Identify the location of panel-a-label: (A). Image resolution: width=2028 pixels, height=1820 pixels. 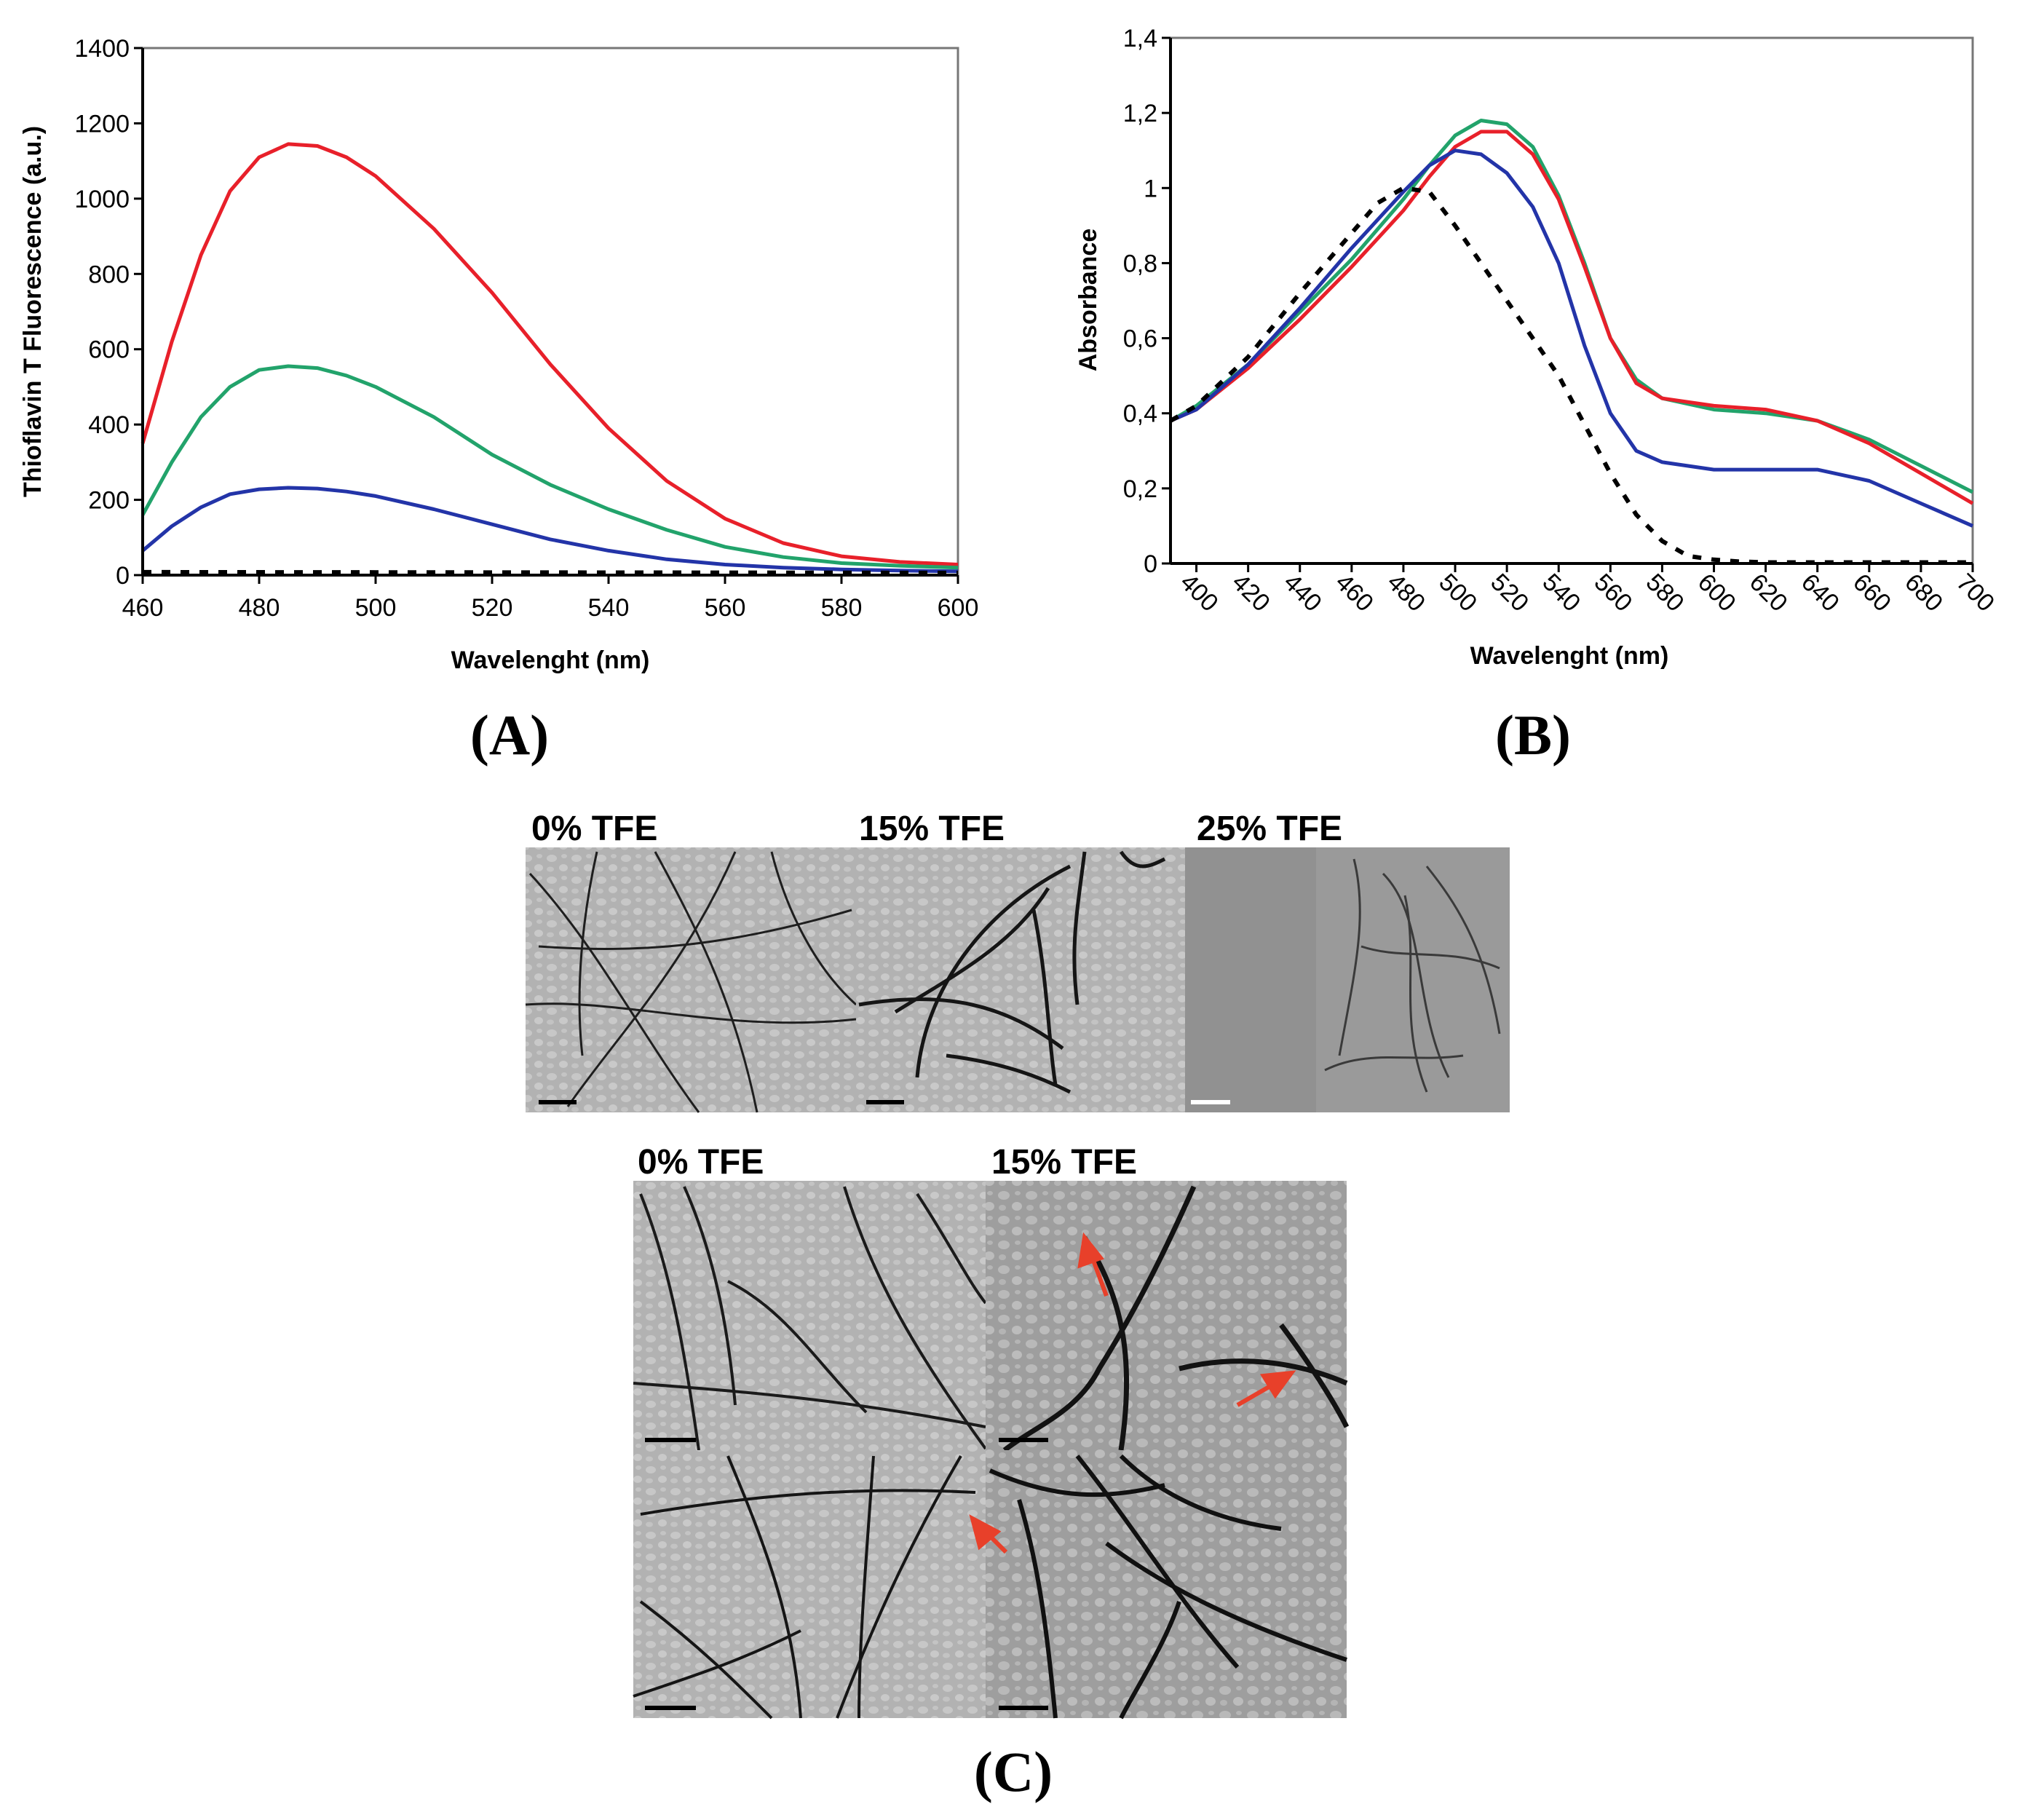
(510, 735).